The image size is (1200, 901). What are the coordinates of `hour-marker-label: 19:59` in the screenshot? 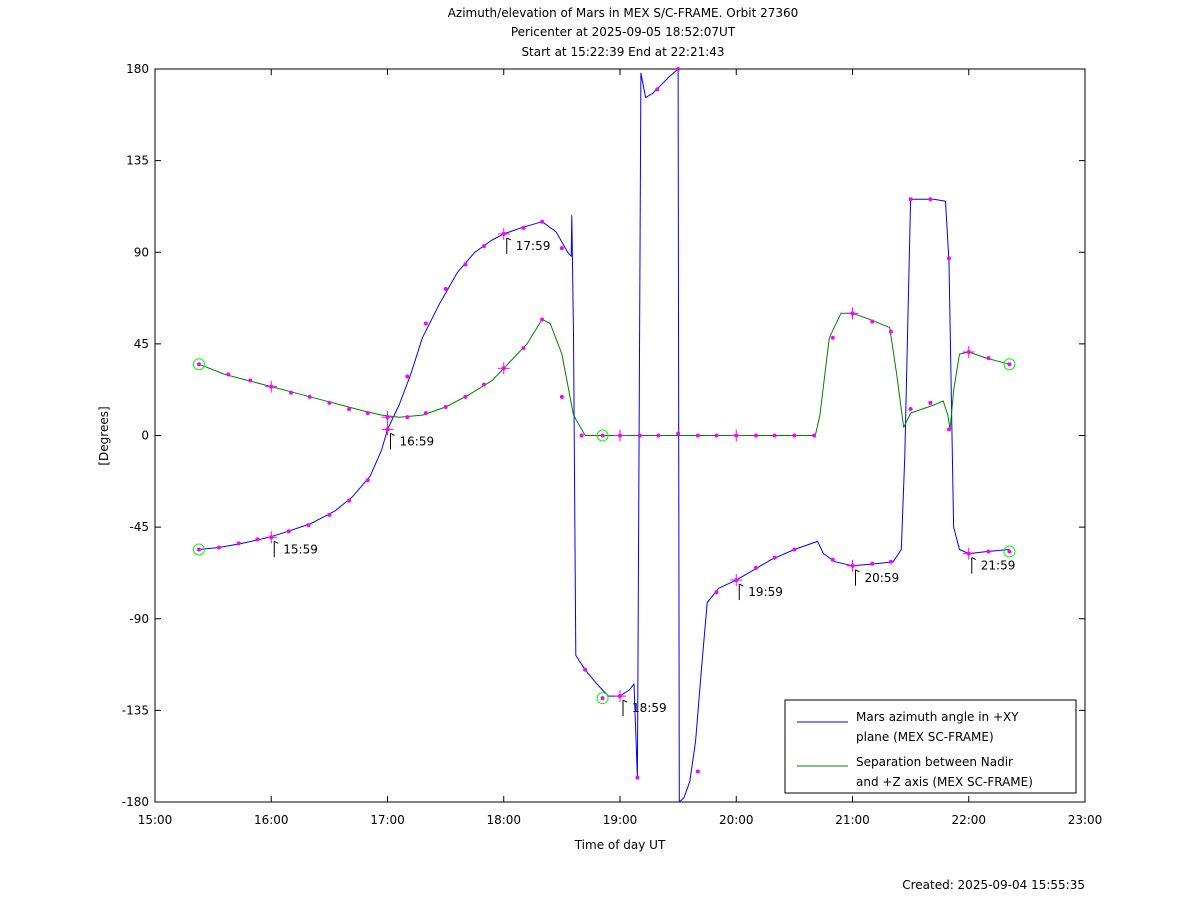 It's located at (760, 592).